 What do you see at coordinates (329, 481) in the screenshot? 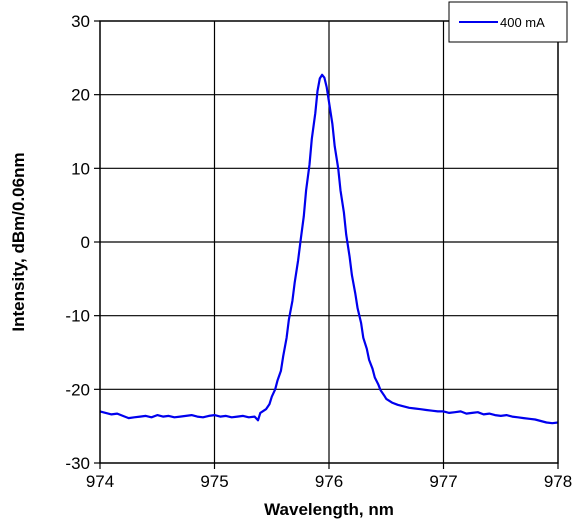
I see `x-tick-label: 976` at bounding box center [329, 481].